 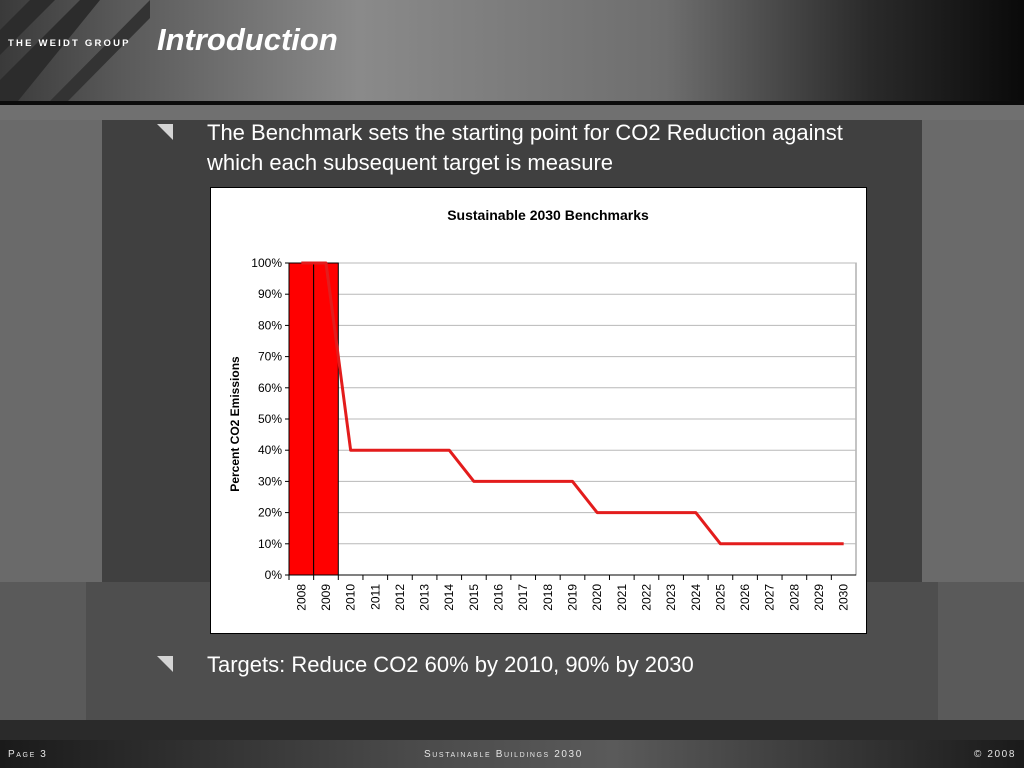 I want to click on slide-header: THE WEIDT GROUP Introduction, so click(x=512, y=50).